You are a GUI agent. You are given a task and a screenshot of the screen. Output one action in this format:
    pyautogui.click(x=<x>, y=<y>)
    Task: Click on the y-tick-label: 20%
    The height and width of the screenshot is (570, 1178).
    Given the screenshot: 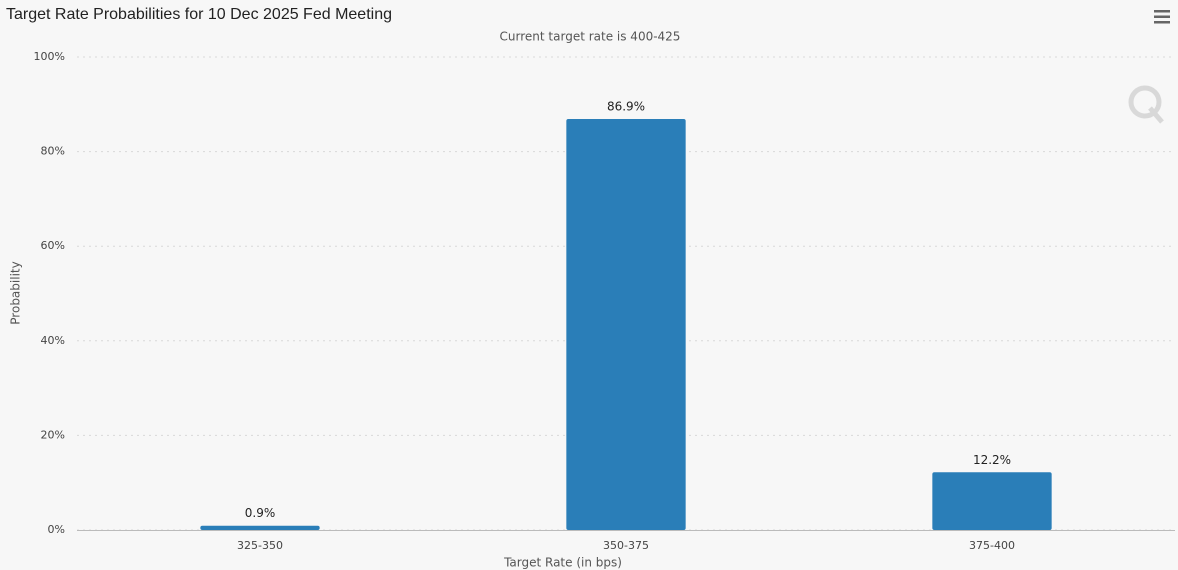 What is the action you would take?
    pyautogui.click(x=53, y=434)
    